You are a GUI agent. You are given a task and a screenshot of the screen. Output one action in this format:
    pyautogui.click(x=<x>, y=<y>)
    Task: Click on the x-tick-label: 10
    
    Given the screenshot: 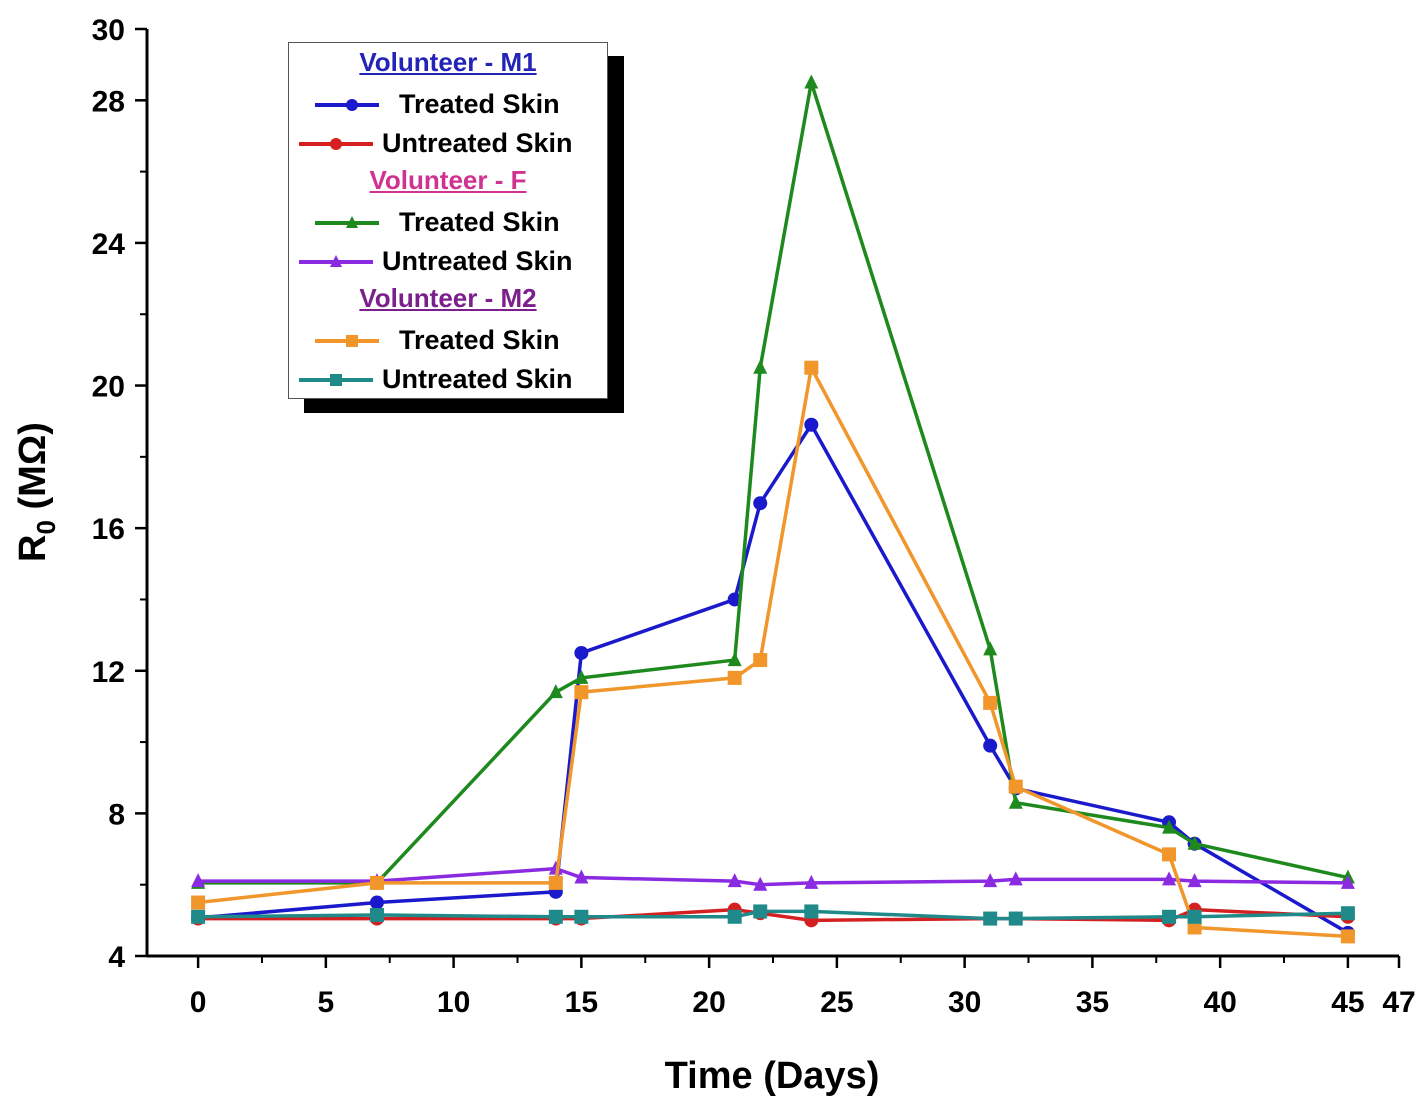 What is the action you would take?
    pyautogui.click(x=453, y=1002)
    